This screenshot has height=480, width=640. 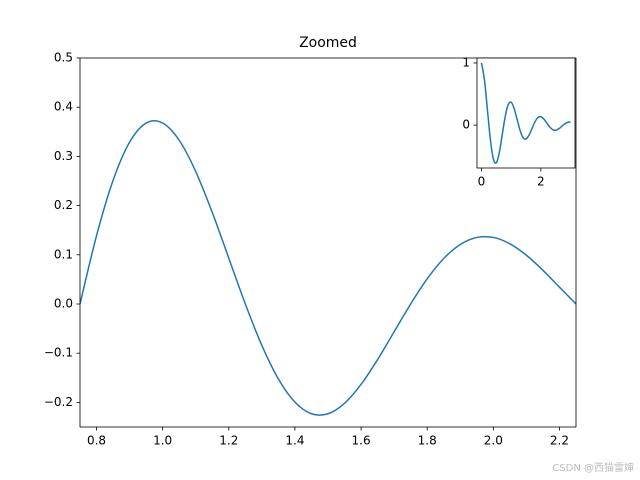 What do you see at coordinates (466, 62) in the screenshot?
I see `y-tick-label: 1` at bounding box center [466, 62].